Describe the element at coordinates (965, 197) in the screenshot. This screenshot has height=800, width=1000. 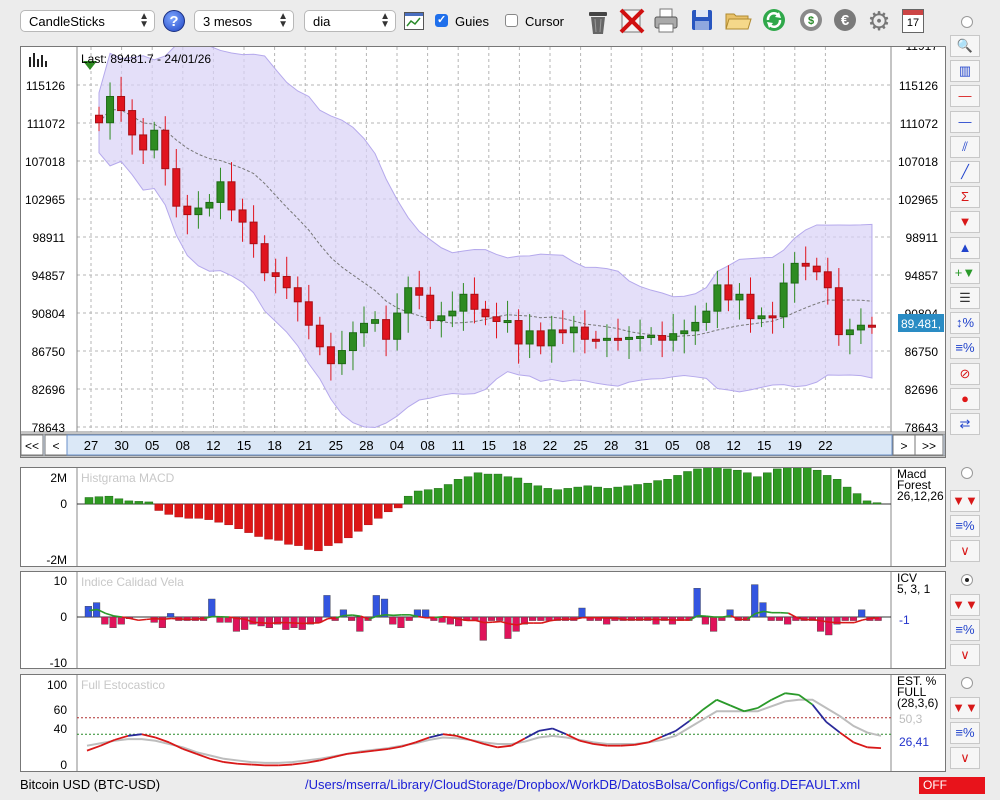
I see `sigma-line-button: Σ` at that location.